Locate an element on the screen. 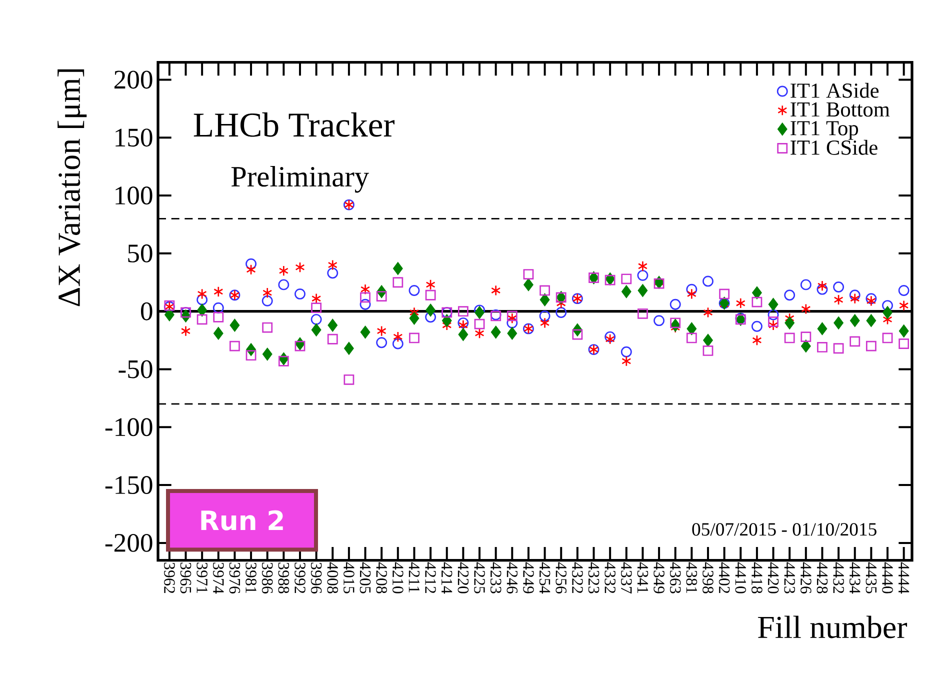  legend-label: IT1 Top is located at coordinates (824, 130).